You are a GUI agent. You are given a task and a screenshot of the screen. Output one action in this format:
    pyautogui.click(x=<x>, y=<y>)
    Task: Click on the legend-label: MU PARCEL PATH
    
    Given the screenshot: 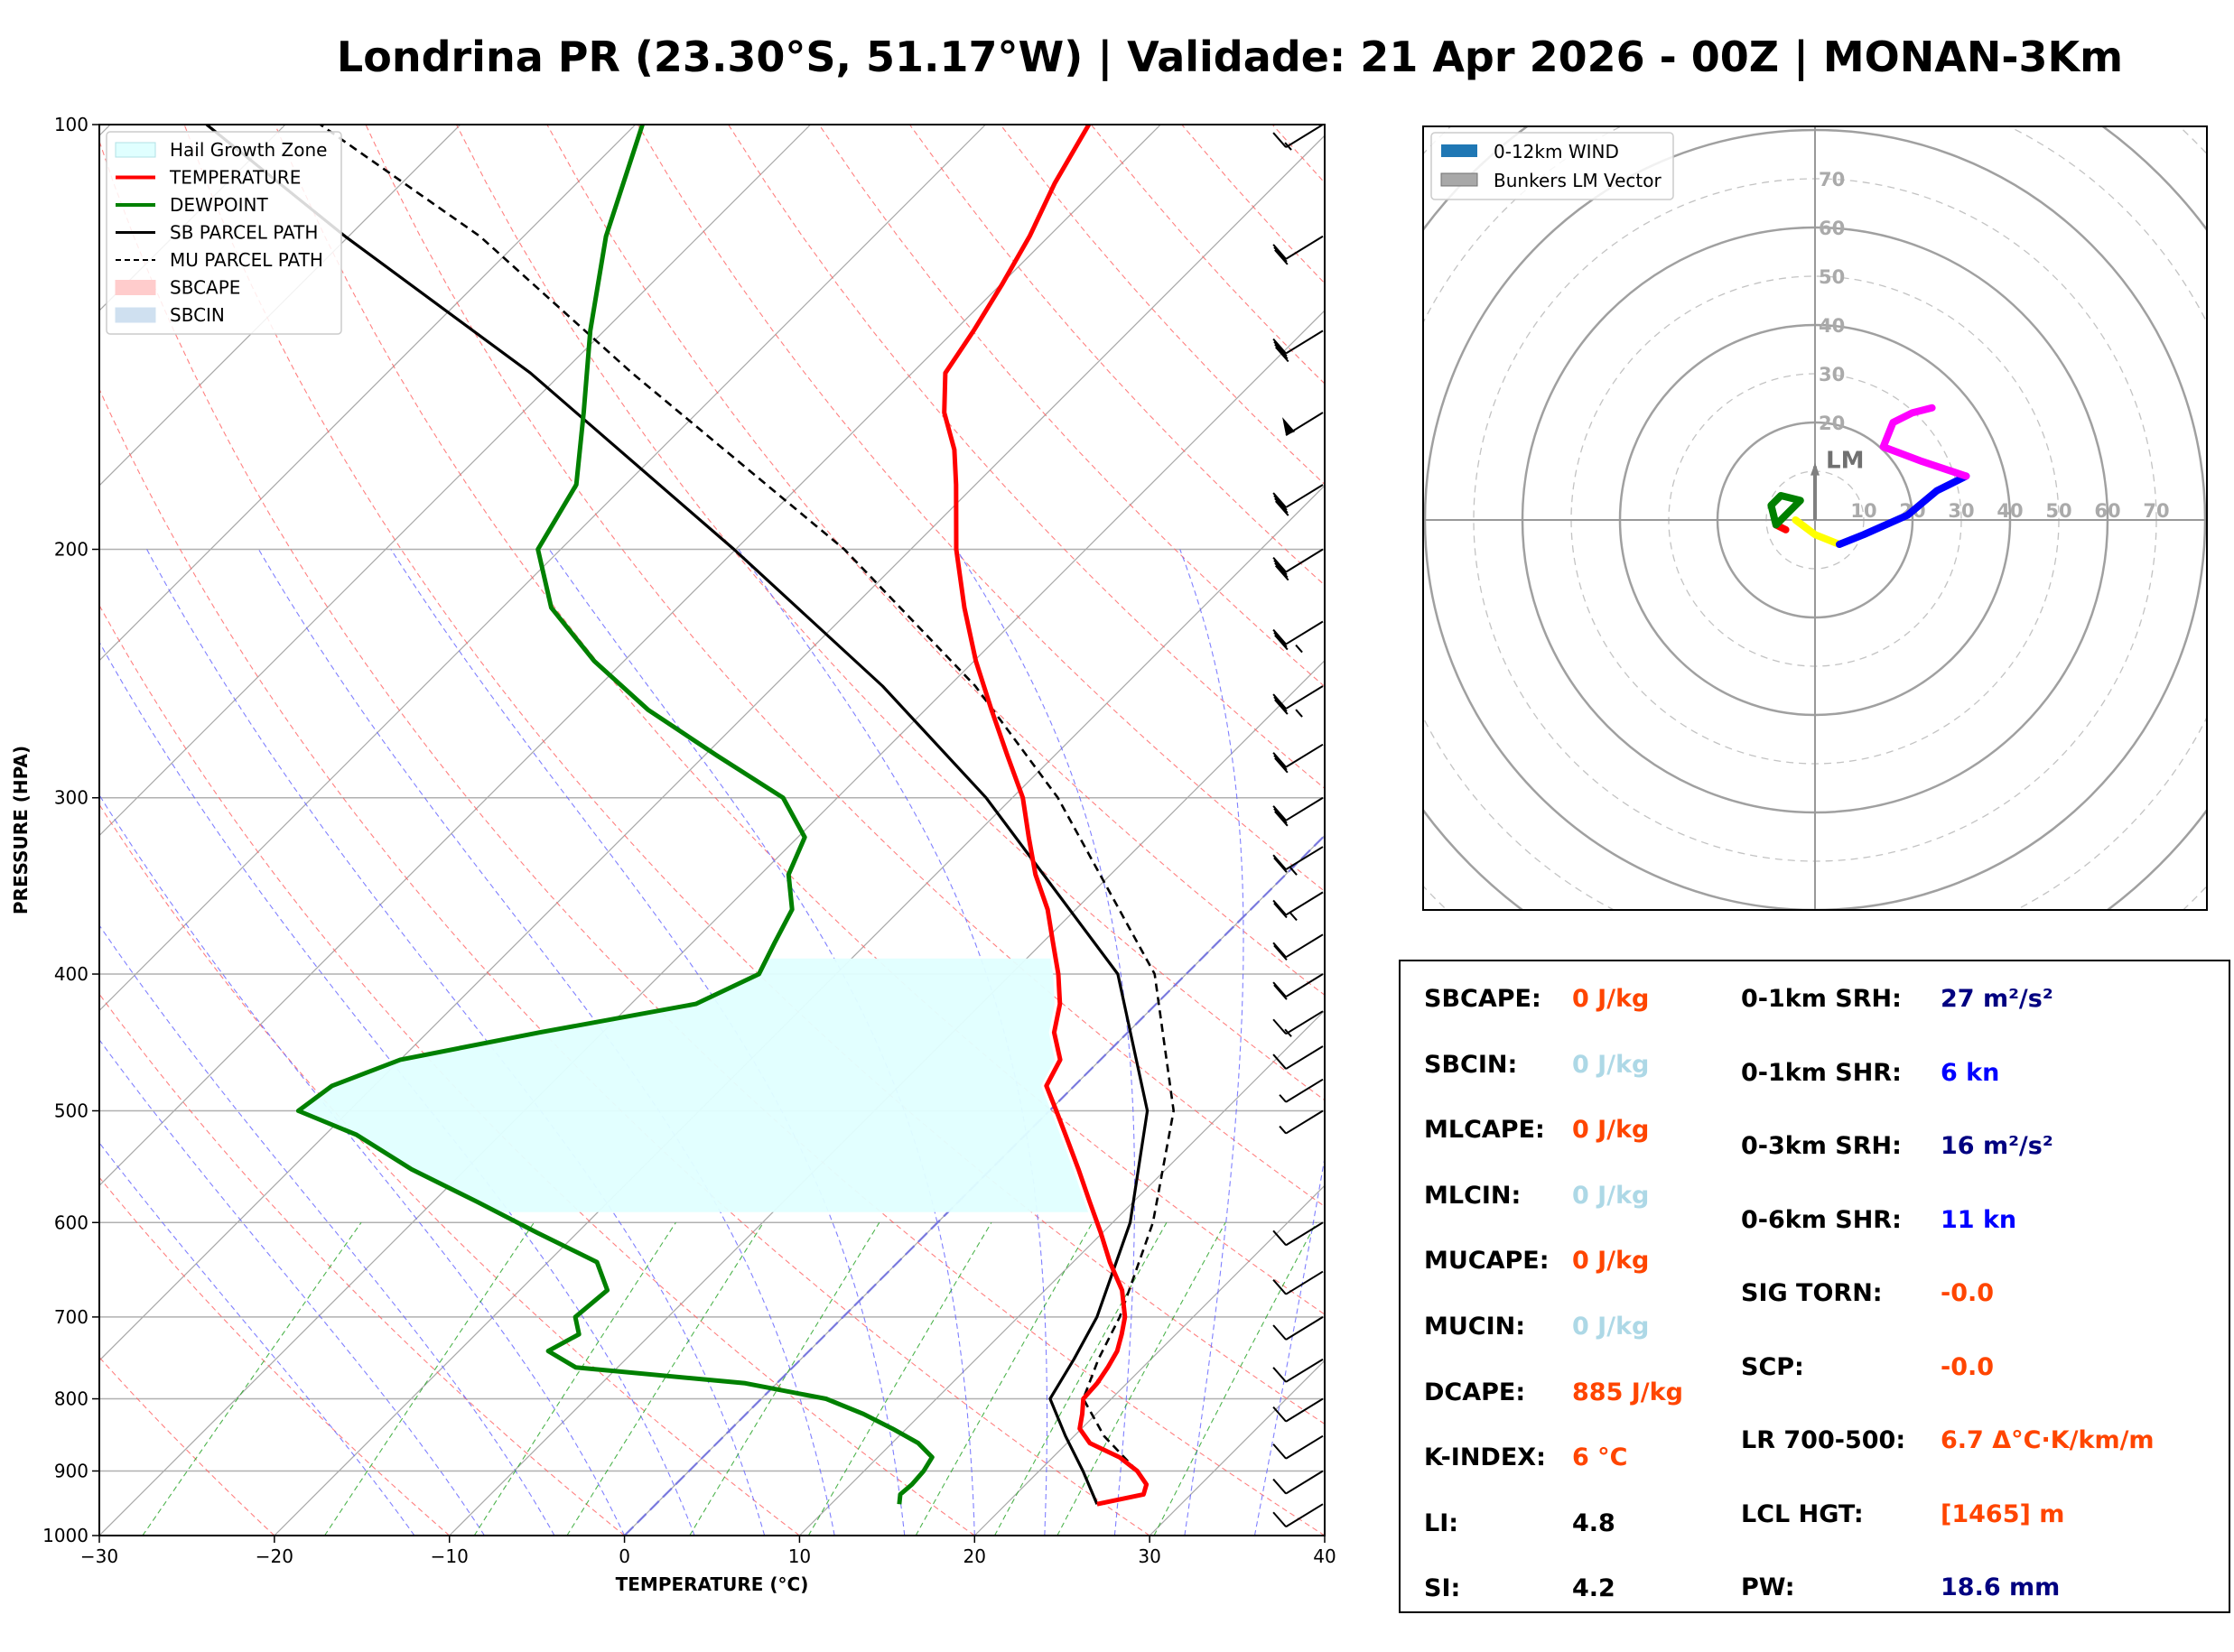 What is the action you would take?
    pyautogui.click(x=246, y=260)
    